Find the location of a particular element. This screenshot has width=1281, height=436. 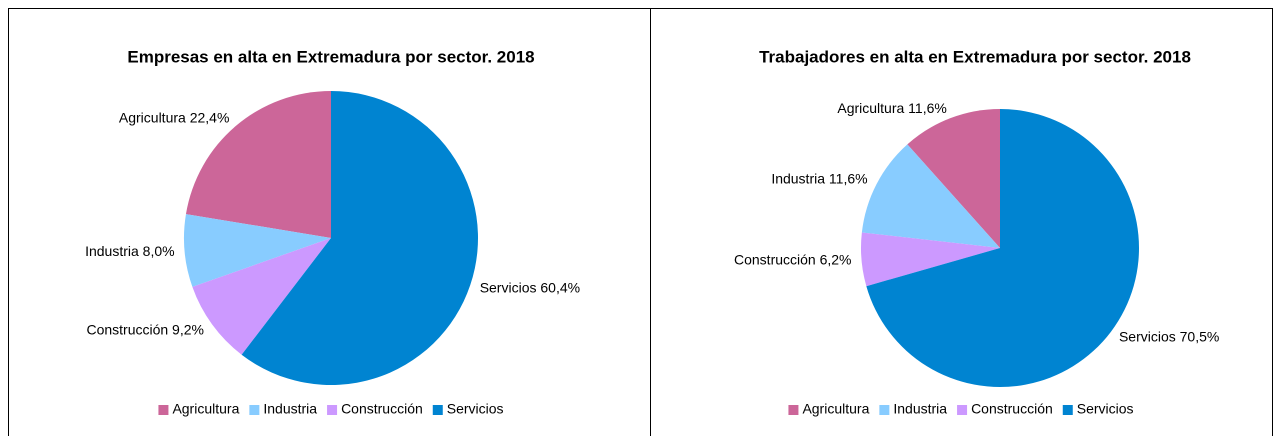

data-label-value: 60,4% is located at coordinates (560, 287).